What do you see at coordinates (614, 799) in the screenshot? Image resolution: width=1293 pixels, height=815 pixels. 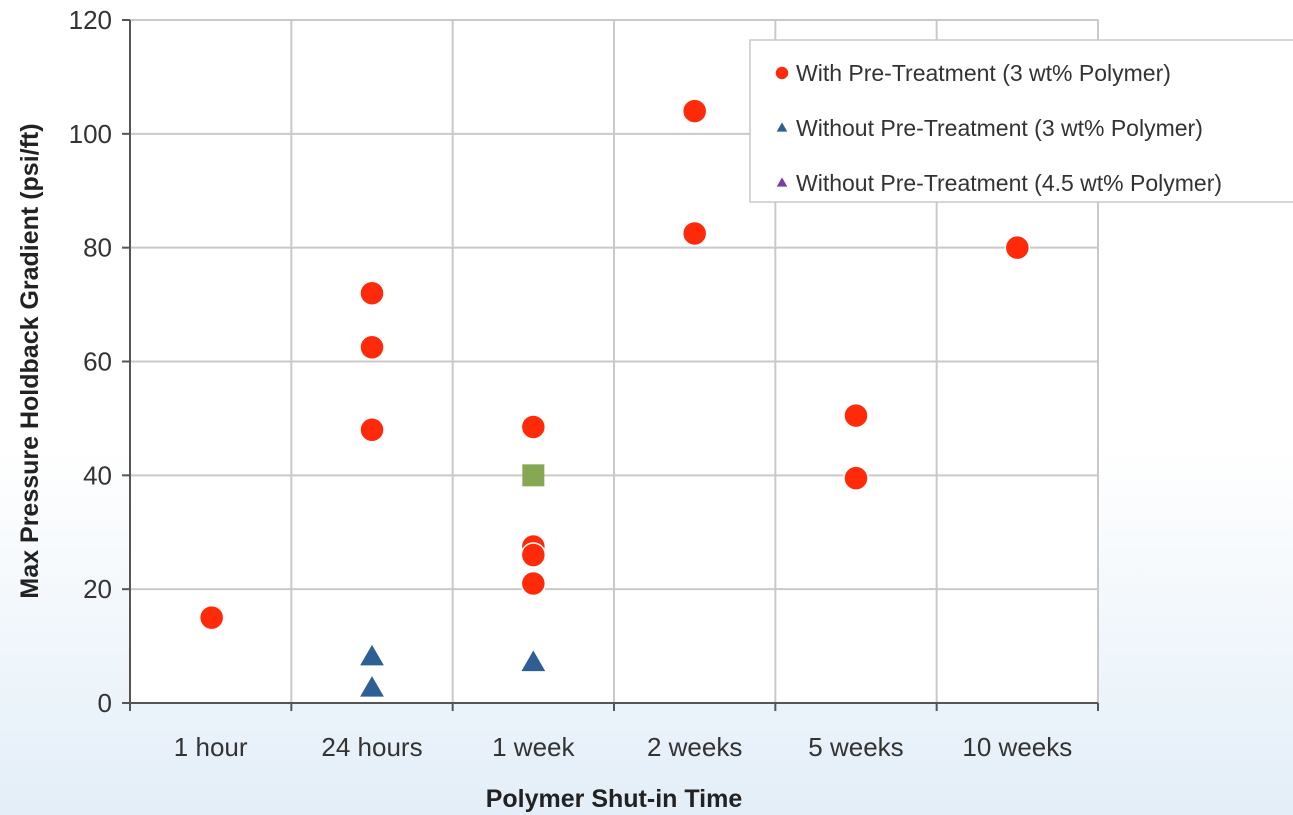 I see `x-axis-title: Polymer Shut-in Time` at bounding box center [614, 799].